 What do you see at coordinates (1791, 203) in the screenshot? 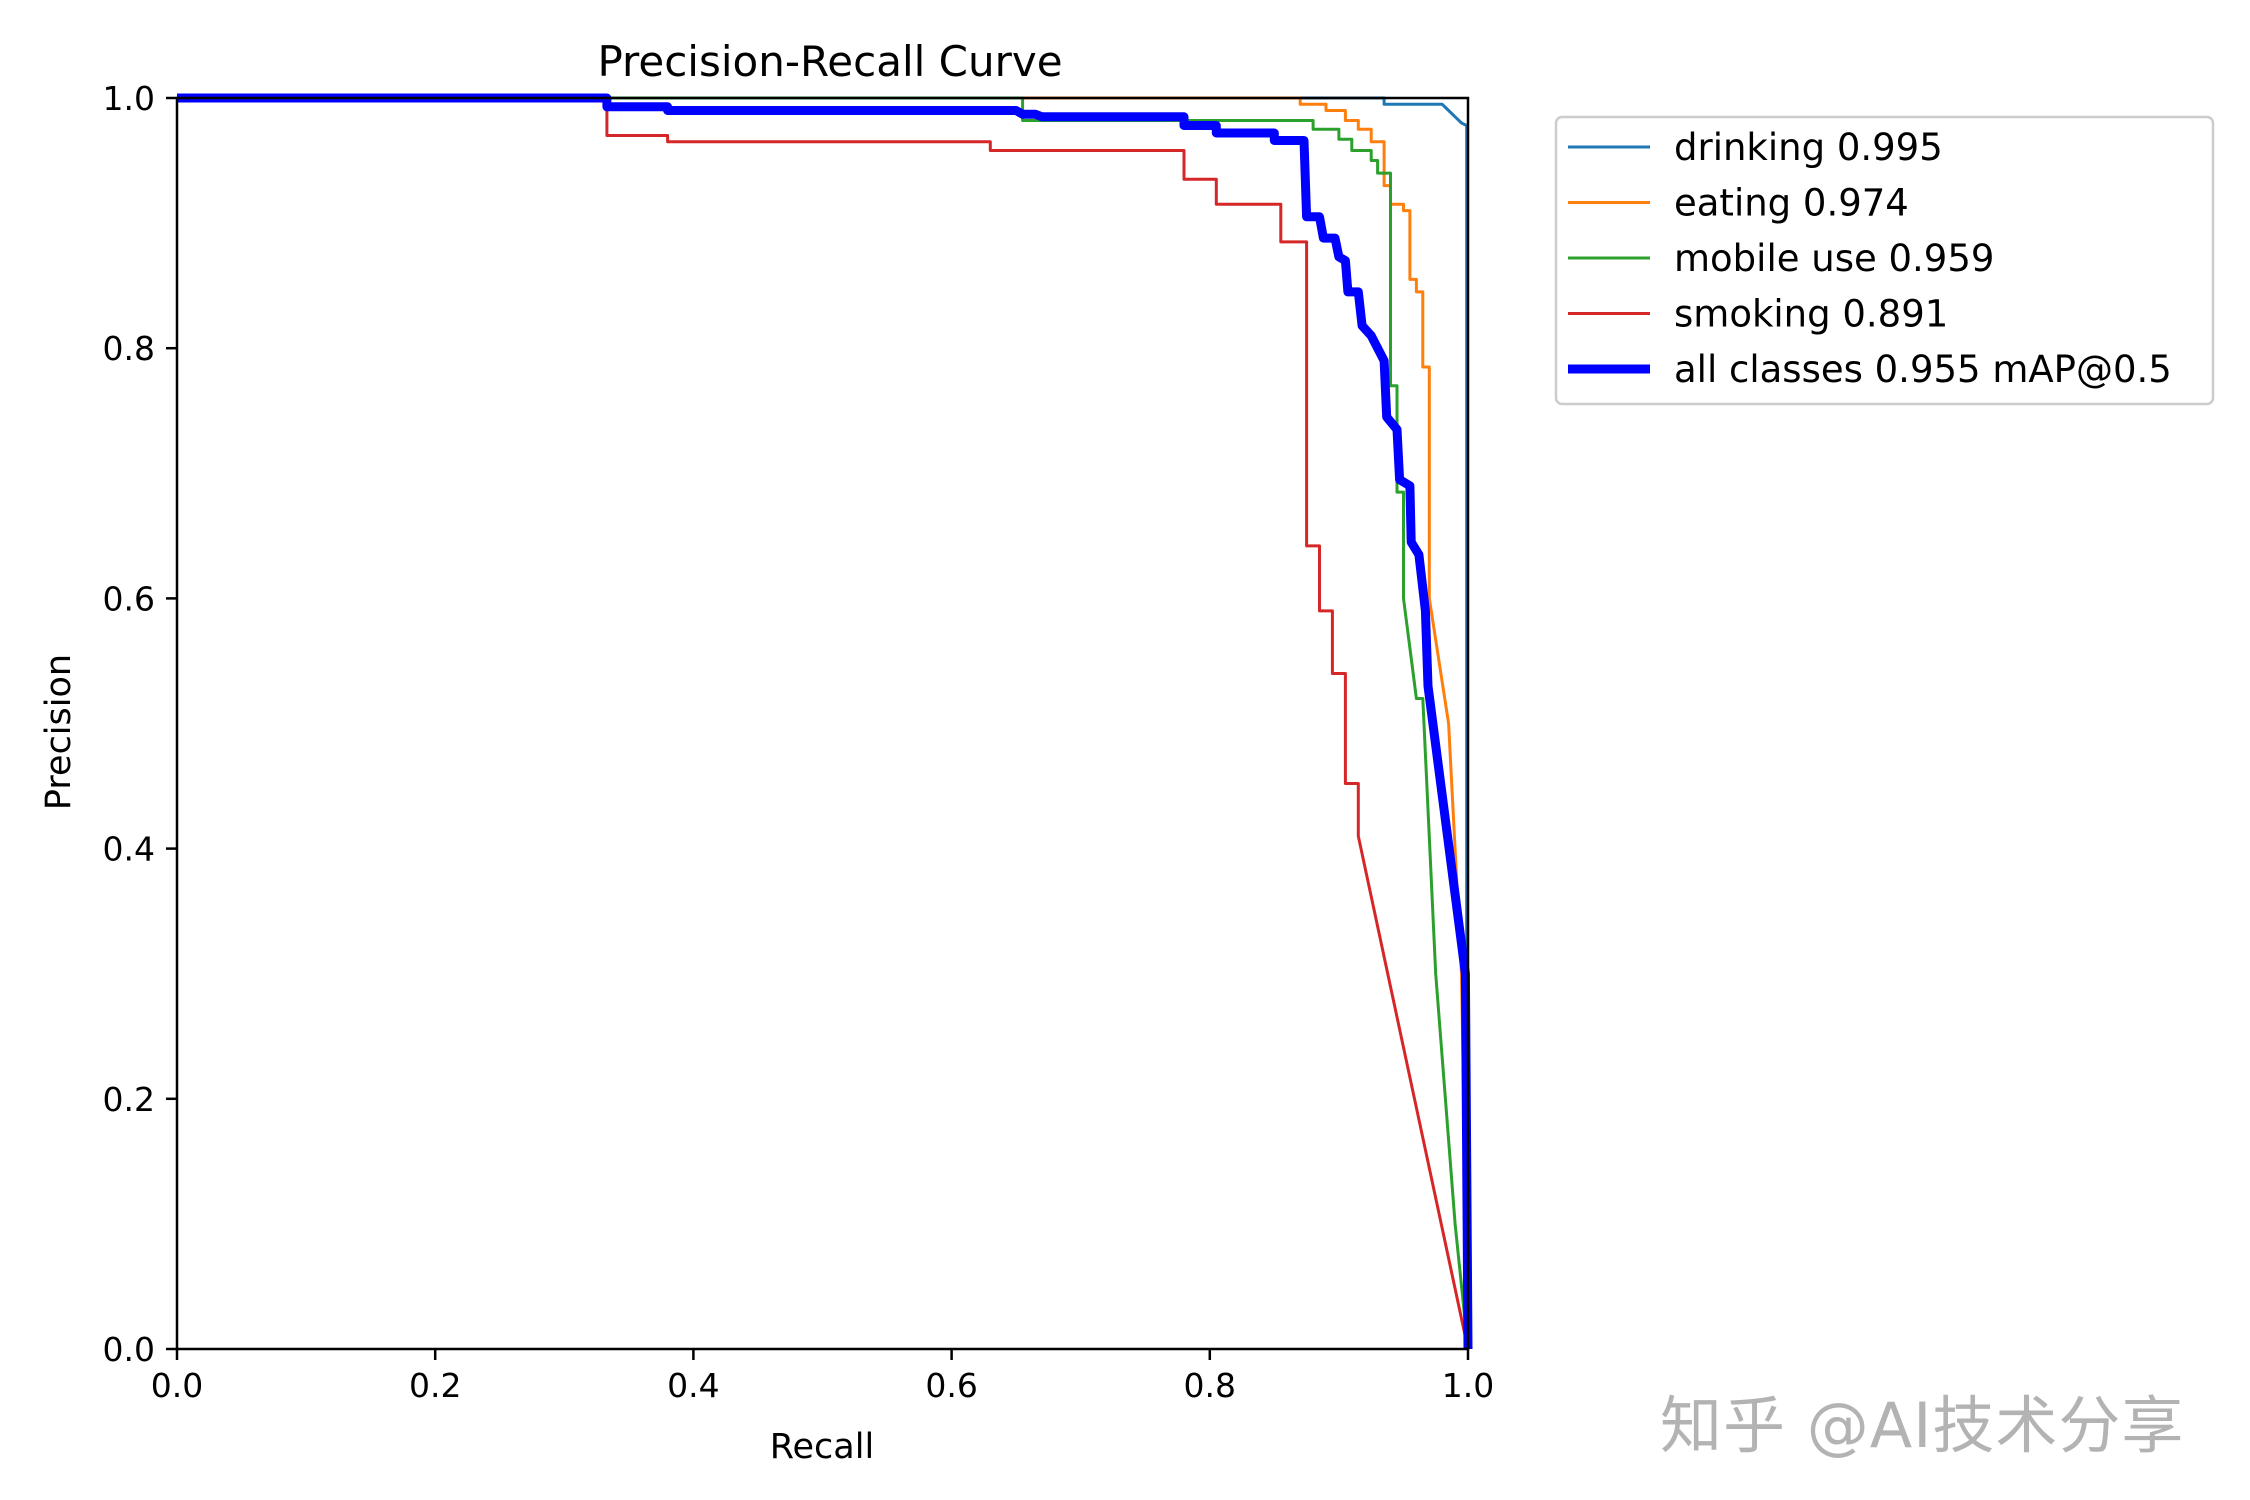
I see `legend-label: eating 0.974` at bounding box center [1791, 203].